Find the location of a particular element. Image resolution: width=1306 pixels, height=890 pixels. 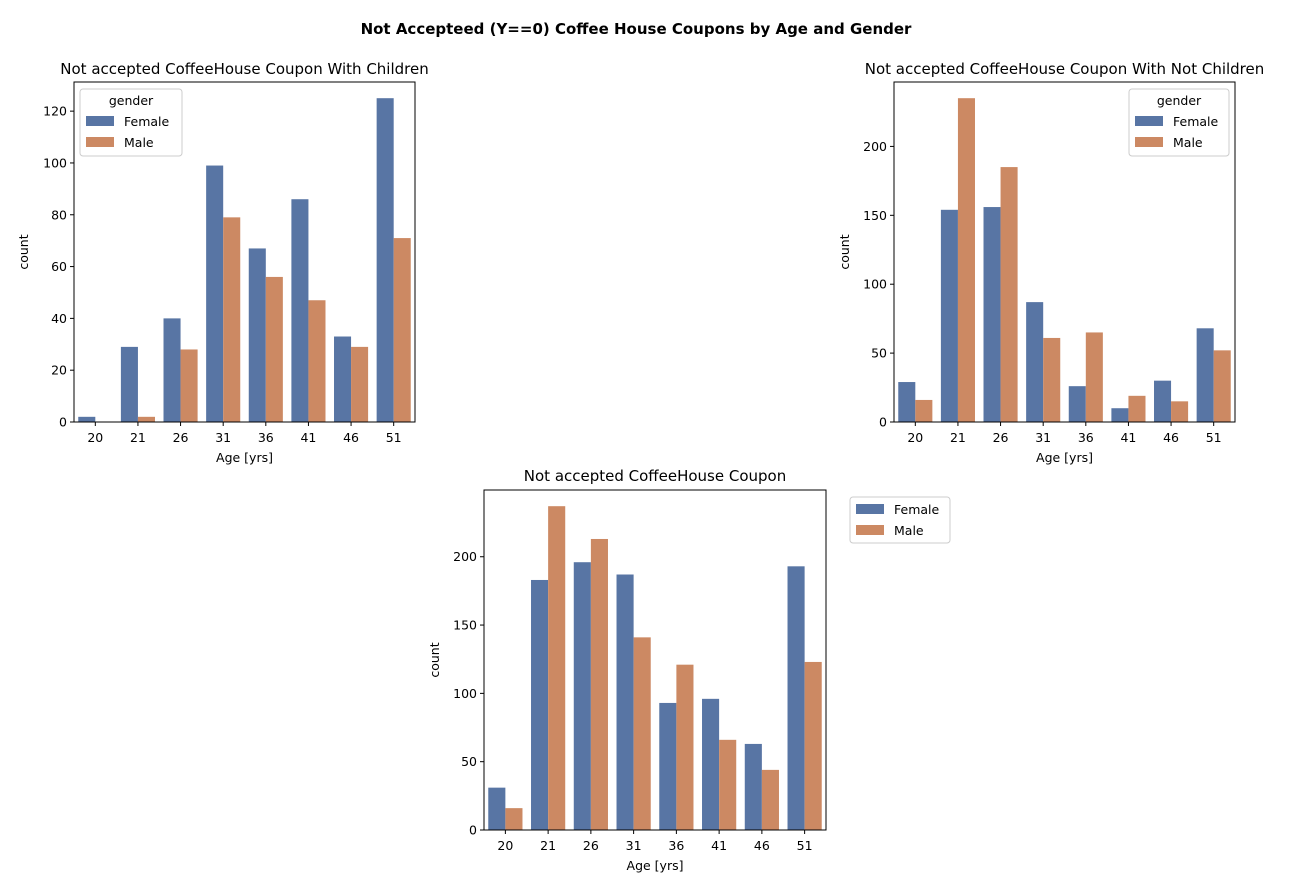

axes-frame is located at coordinates (655, 660).